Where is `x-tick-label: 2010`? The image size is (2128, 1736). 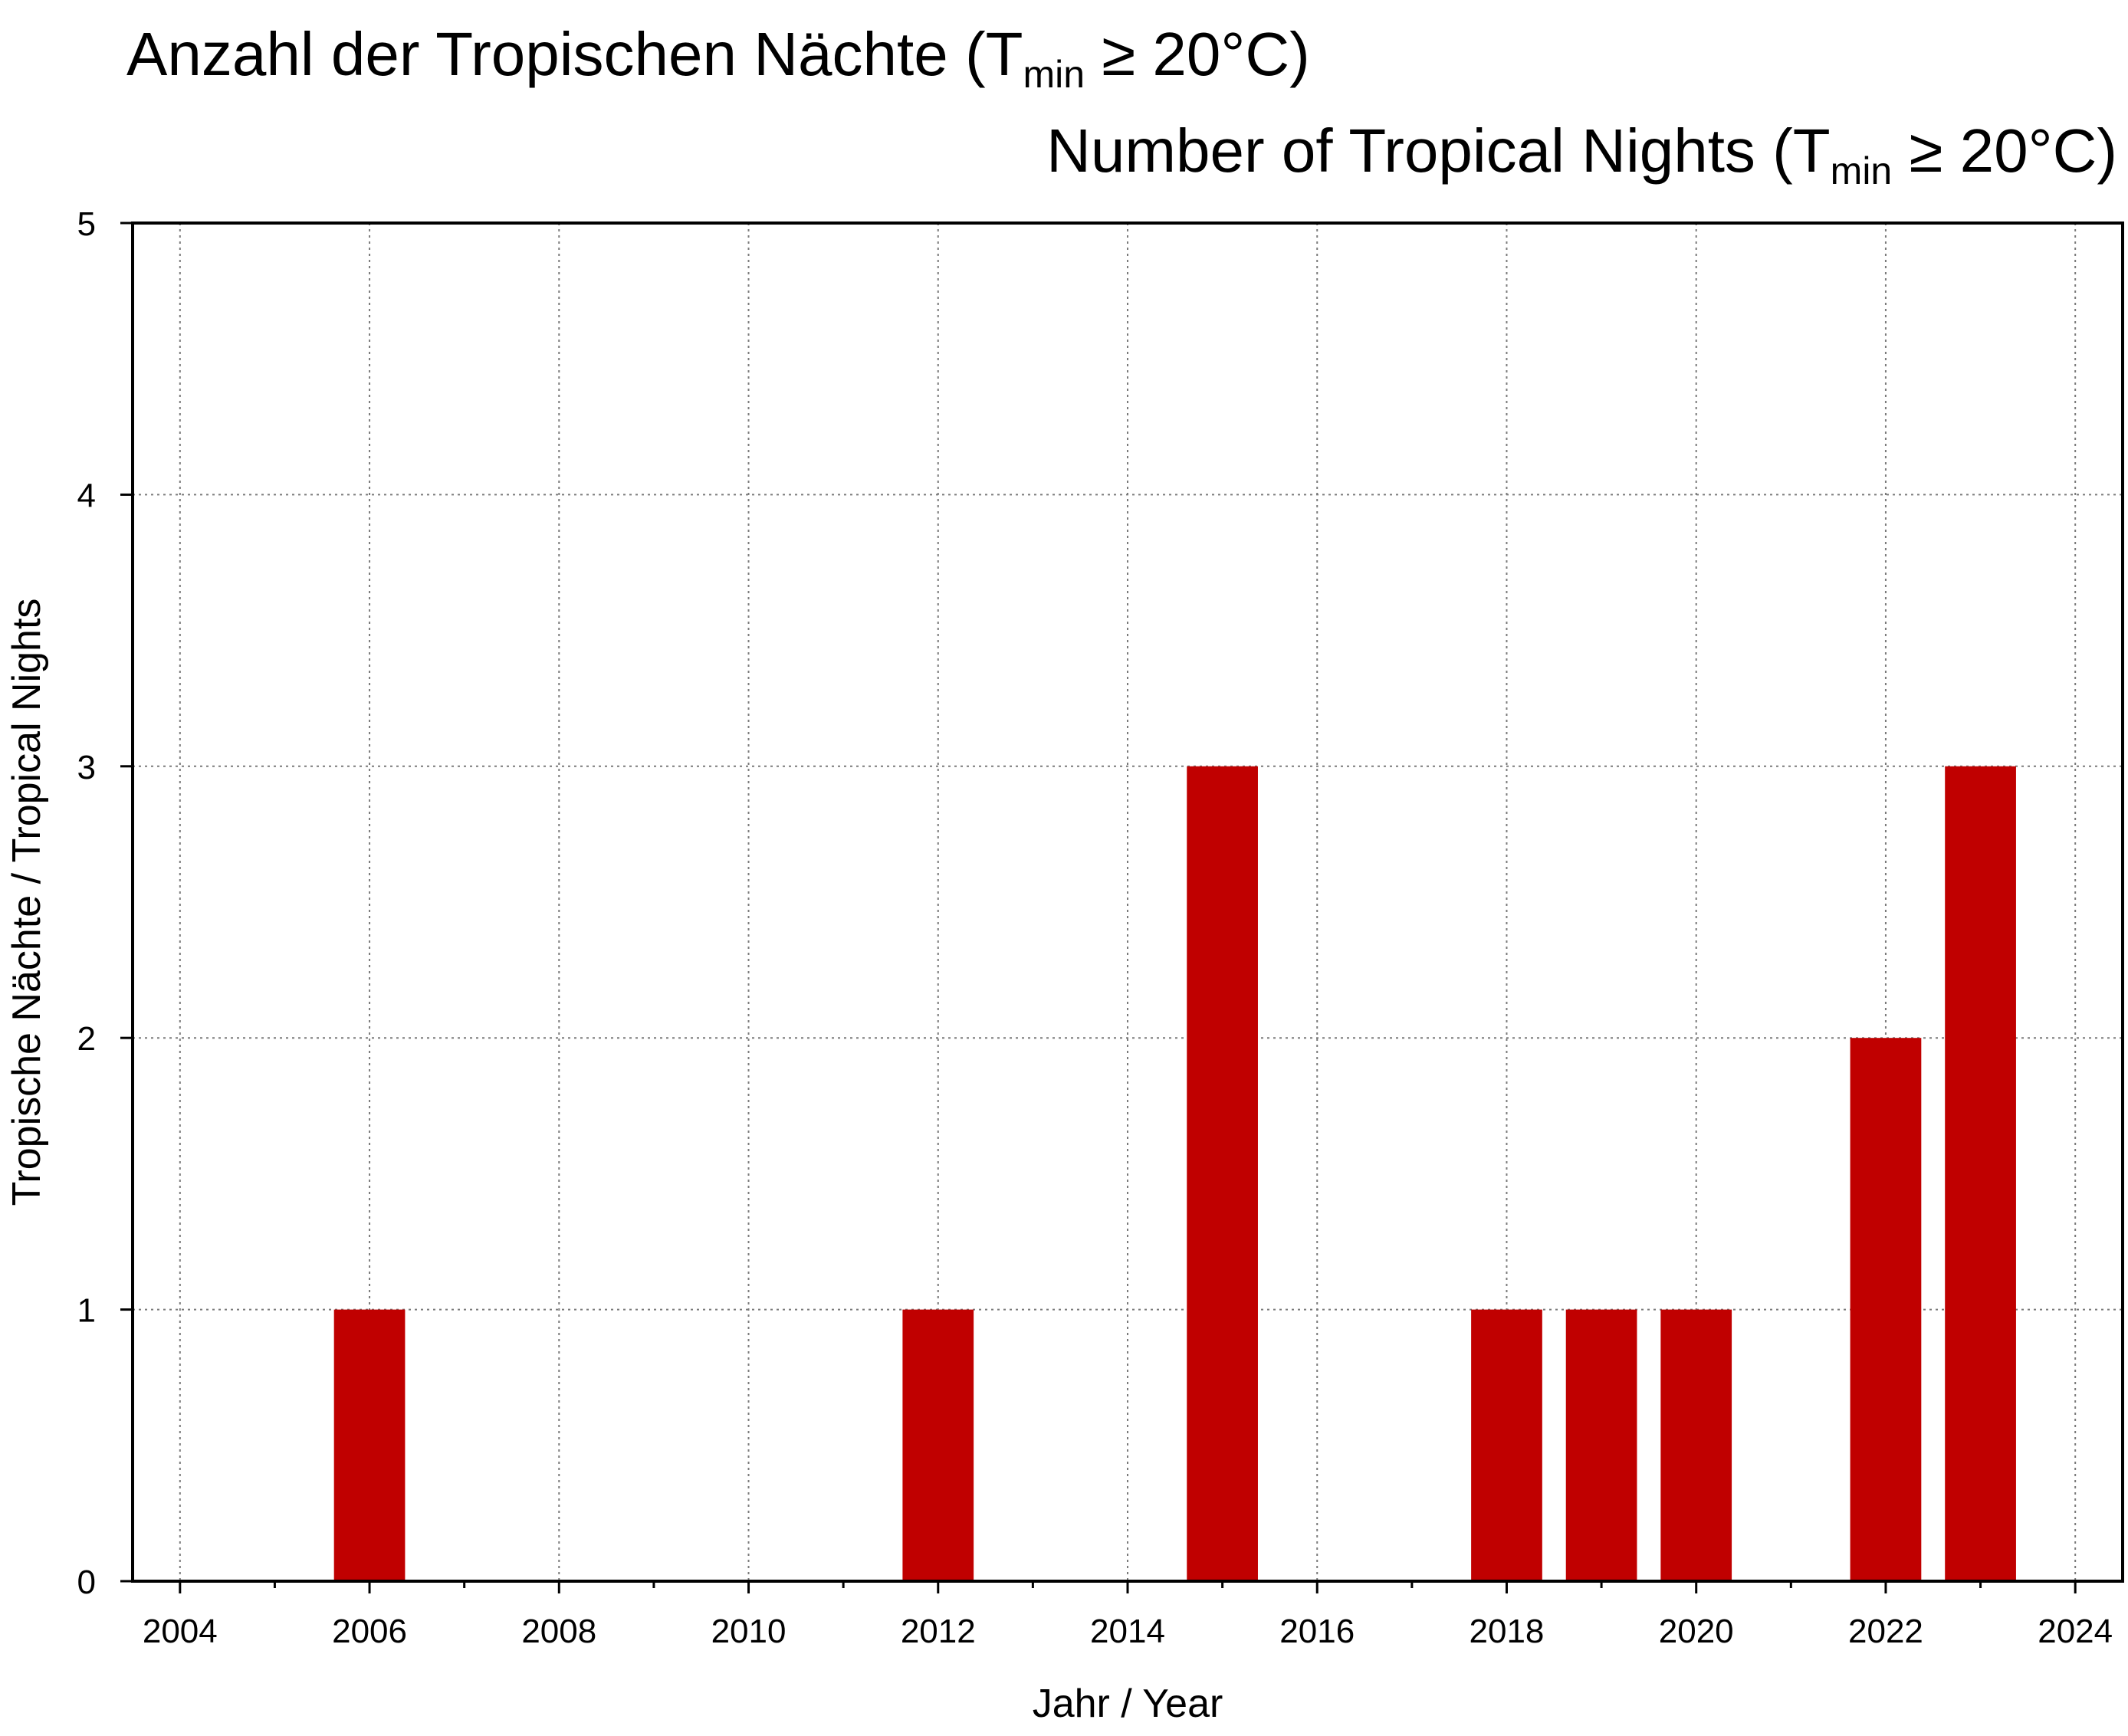
x-tick-label: 2010 is located at coordinates (749, 1631).